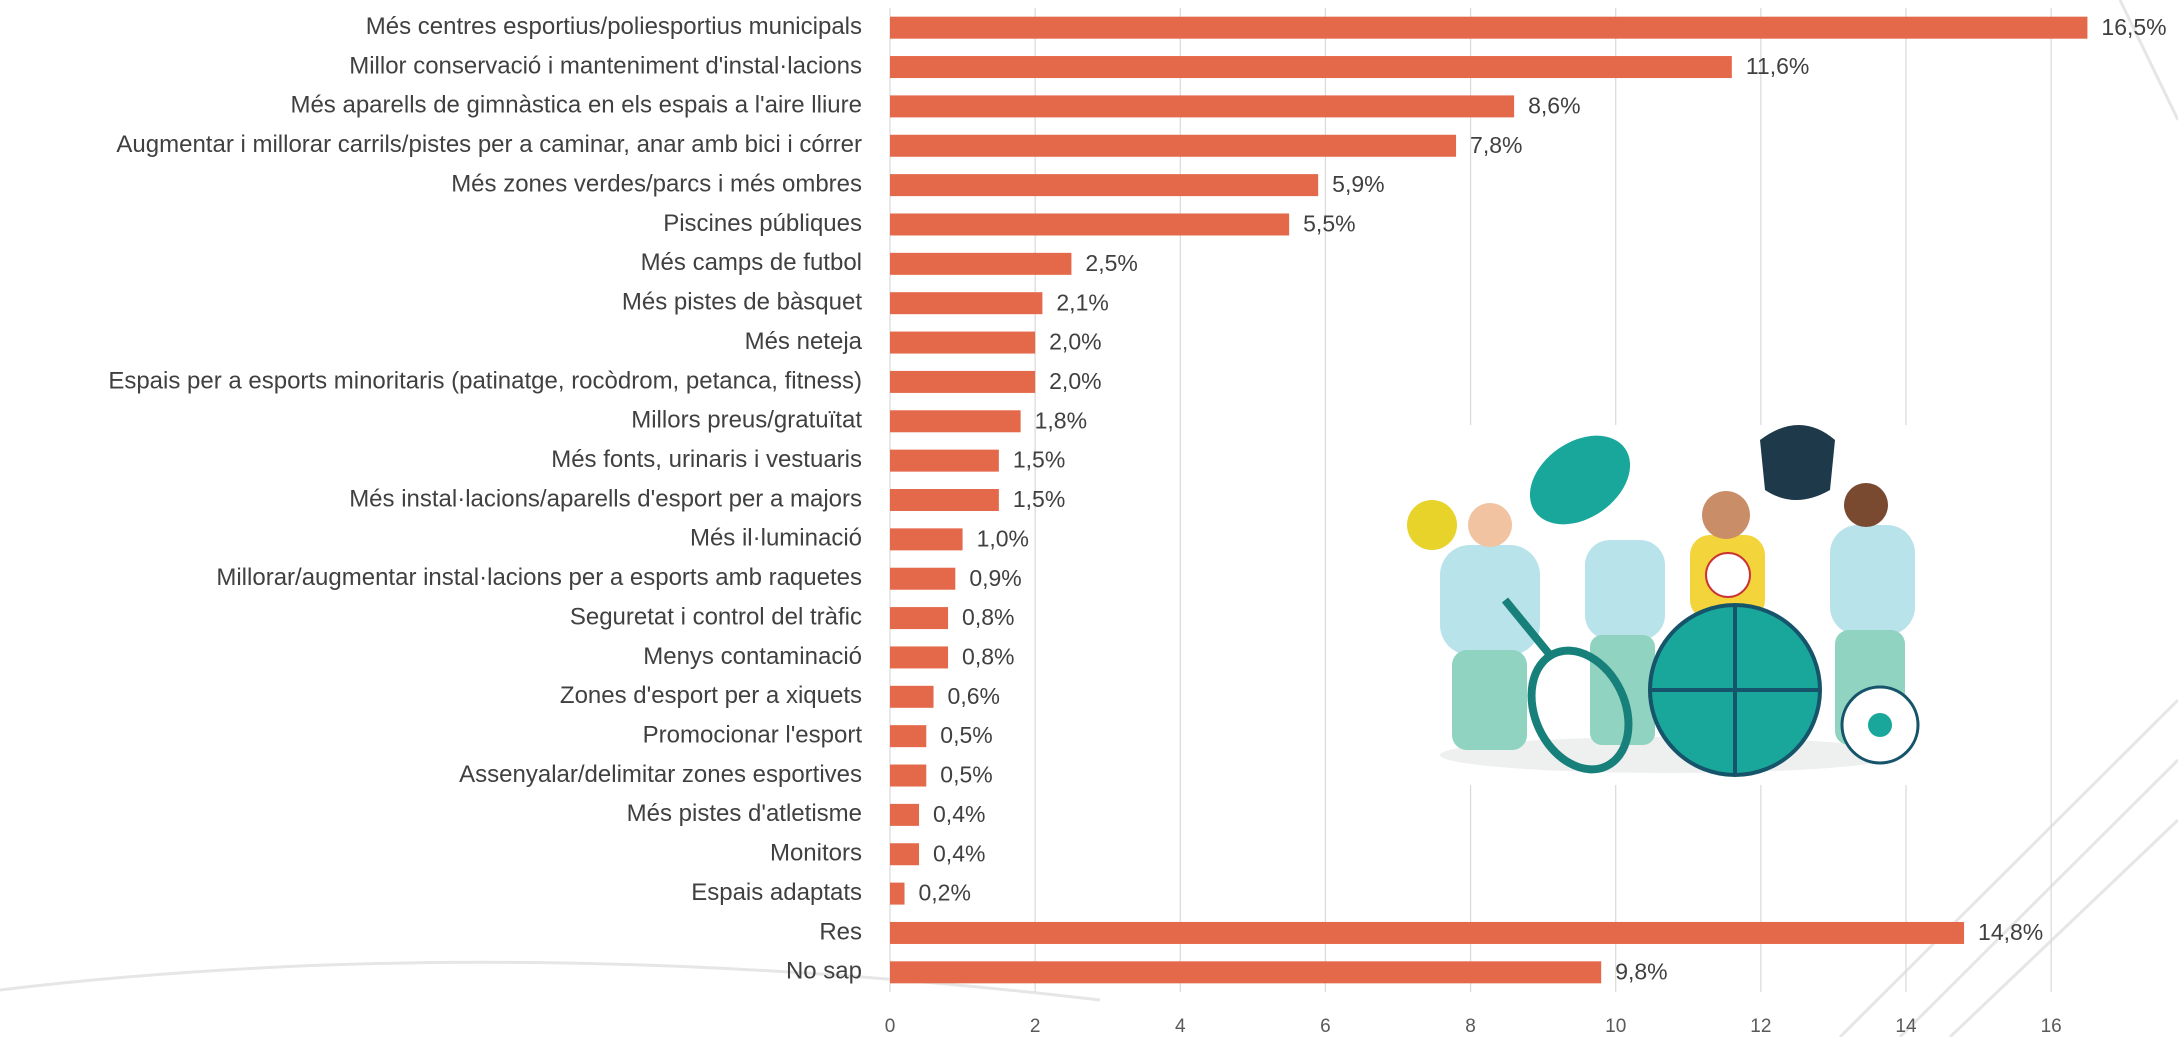 The image size is (2178, 1037). What do you see at coordinates (945, 893) in the screenshot?
I see `value-label: 0,2%` at bounding box center [945, 893].